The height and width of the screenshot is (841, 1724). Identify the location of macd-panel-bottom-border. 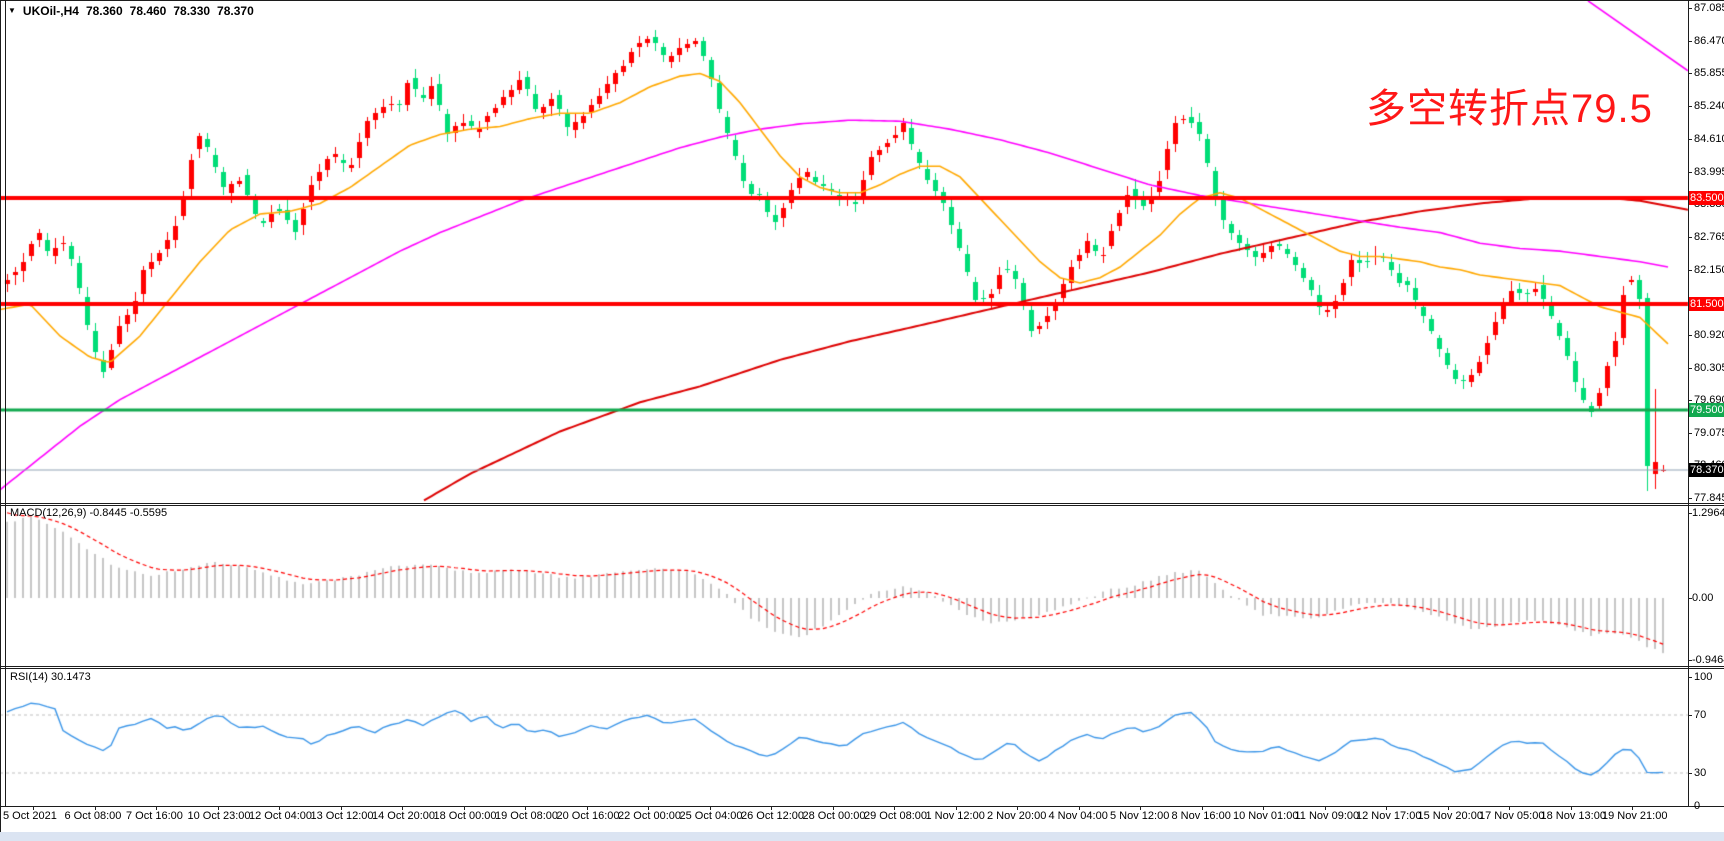
(862, 666).